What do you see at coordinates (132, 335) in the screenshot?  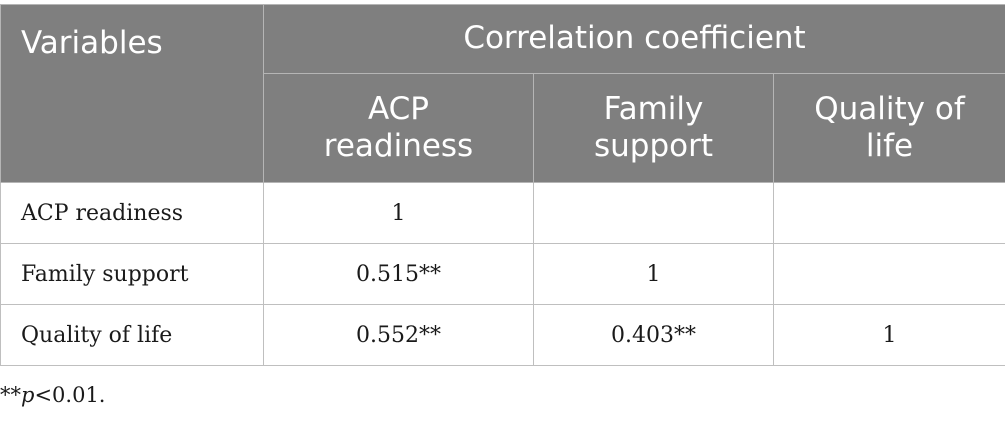 I see `row-label-quality-of-life: Quality of life` at bounding box center [132, 335].